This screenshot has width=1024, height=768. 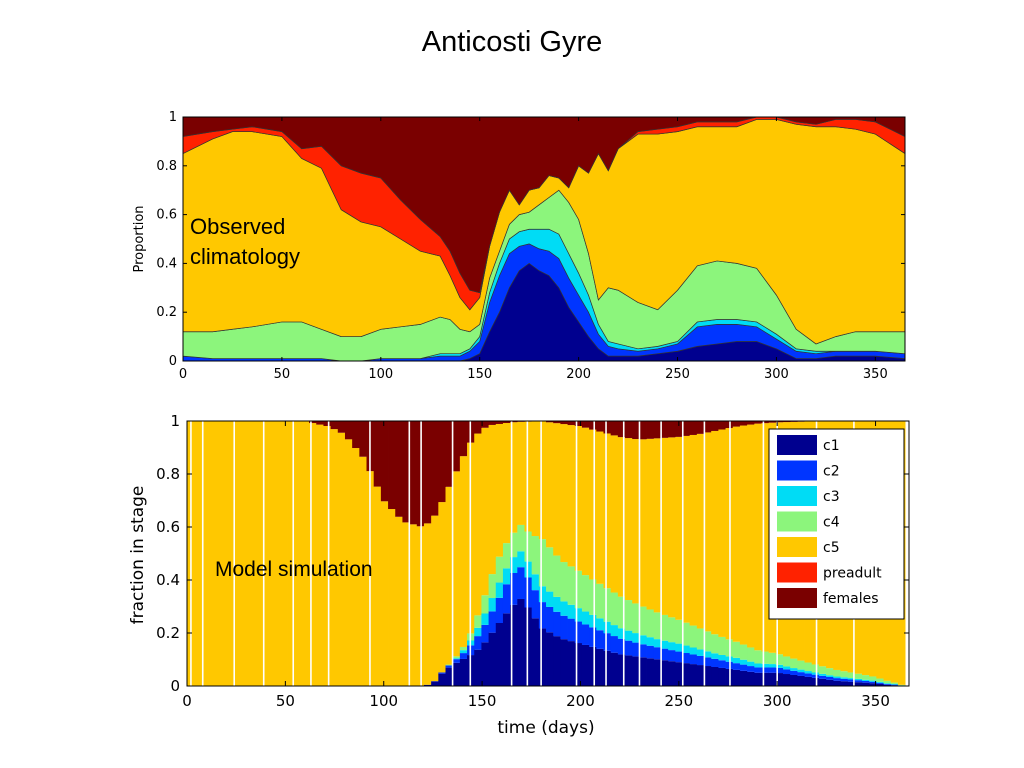 I want to click on legend-label-c1: c1, so click(x=831, y=446).